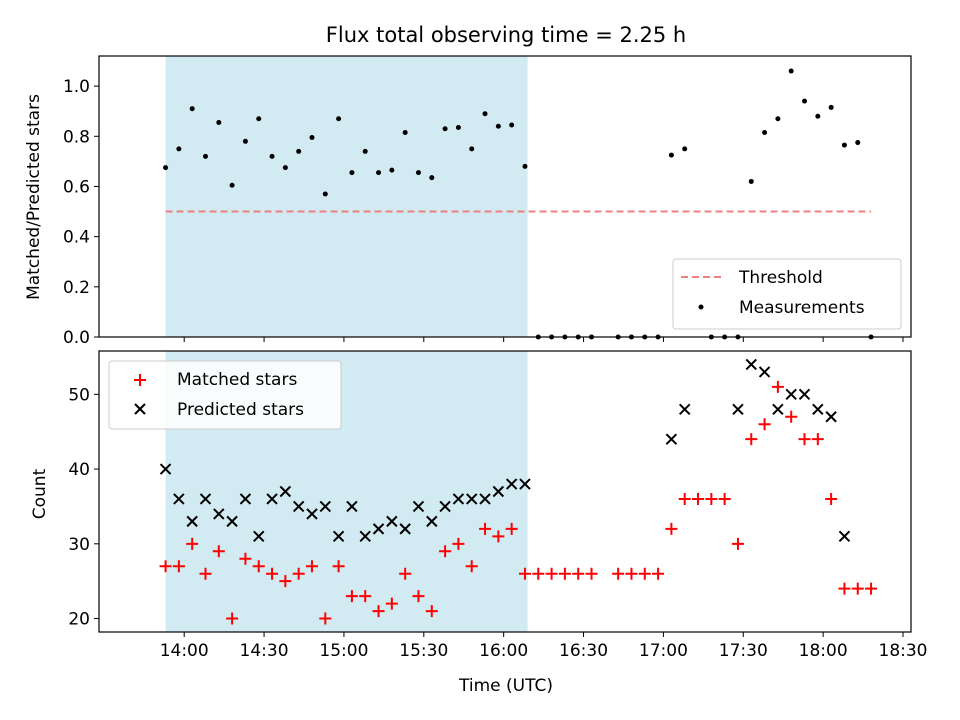 This screenshot has height=720, width=960. What do you see at coordinates (802, 308) in the screenshot?
I see `measurements-legend-label: Measurements` at bounding box center [802, 308].